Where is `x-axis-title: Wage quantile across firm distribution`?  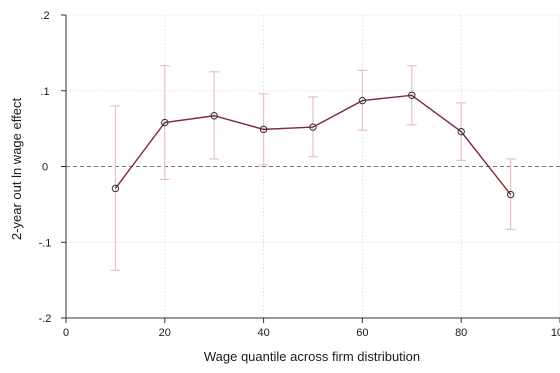
x-axis-title: Wage quantile across firm distribution is located at coordinates (312, 356).